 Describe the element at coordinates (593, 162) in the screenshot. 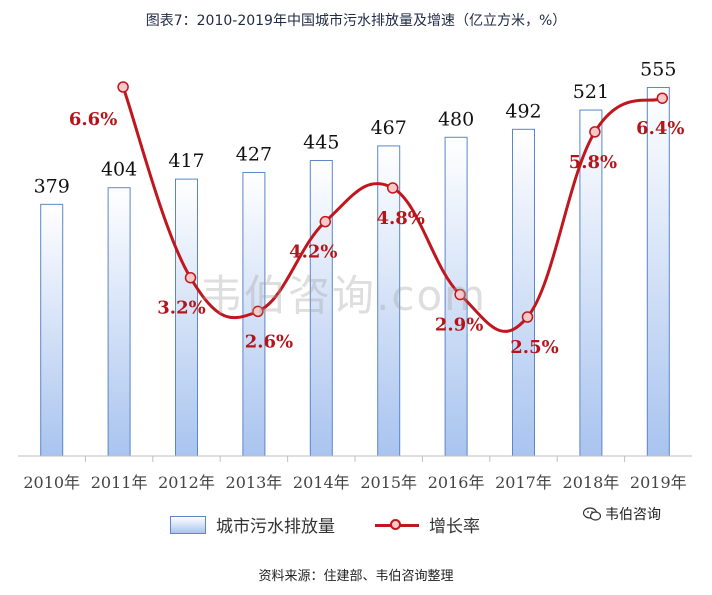

I see `growth-rate-label: 5.8%` at that location.